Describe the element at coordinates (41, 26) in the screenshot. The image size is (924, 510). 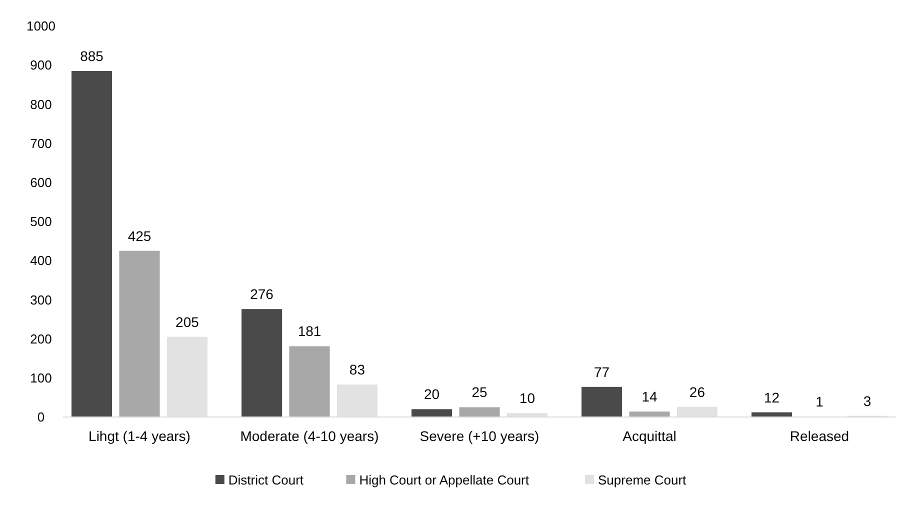
I see `y-tick-label: 1000` at that location.